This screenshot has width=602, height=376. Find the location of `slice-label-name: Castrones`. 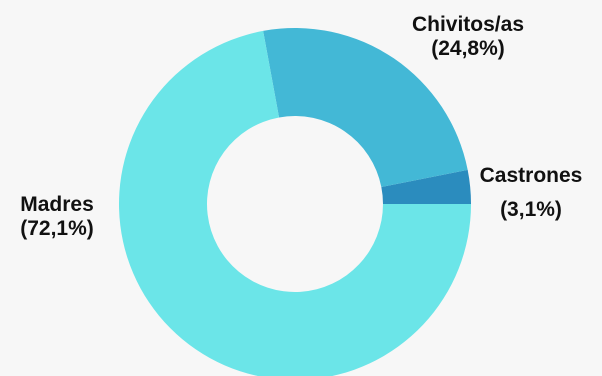

slice-label-name: Castrones is located at coordinates (531, 175).